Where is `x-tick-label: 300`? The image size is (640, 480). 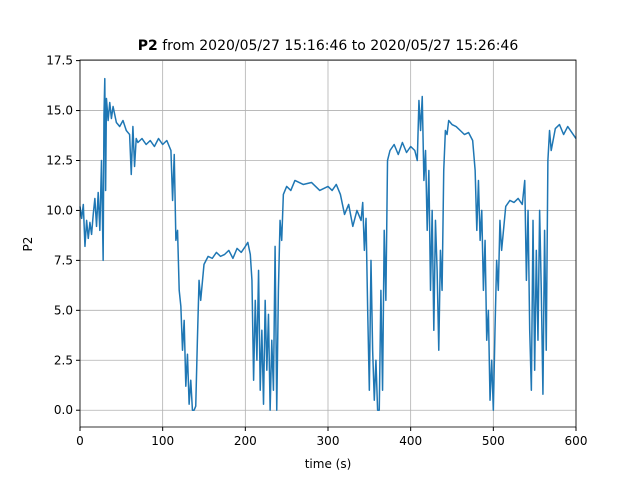
x-tick-label: 300 is located at coordinates (328, 441).